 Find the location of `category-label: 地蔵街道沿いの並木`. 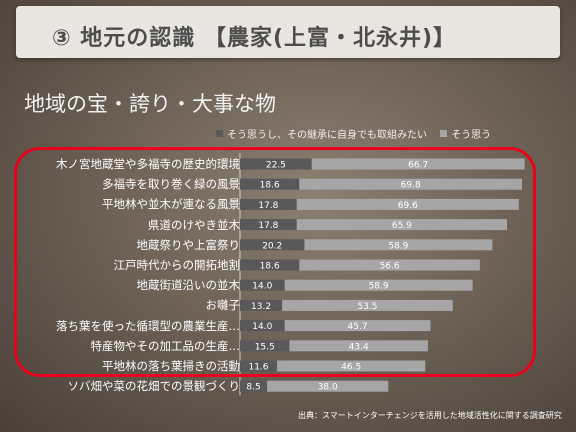

category-label: 地蔵街道沿いの並木 is located at coordinates (188, 285).